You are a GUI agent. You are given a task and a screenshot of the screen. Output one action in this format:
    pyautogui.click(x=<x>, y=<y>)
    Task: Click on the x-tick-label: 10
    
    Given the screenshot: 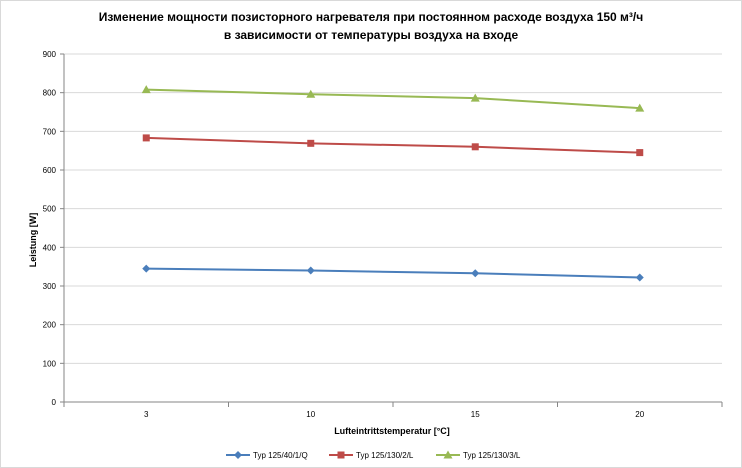 What is the action you would take?
    pyautogui.click(x=310, y=414)
    